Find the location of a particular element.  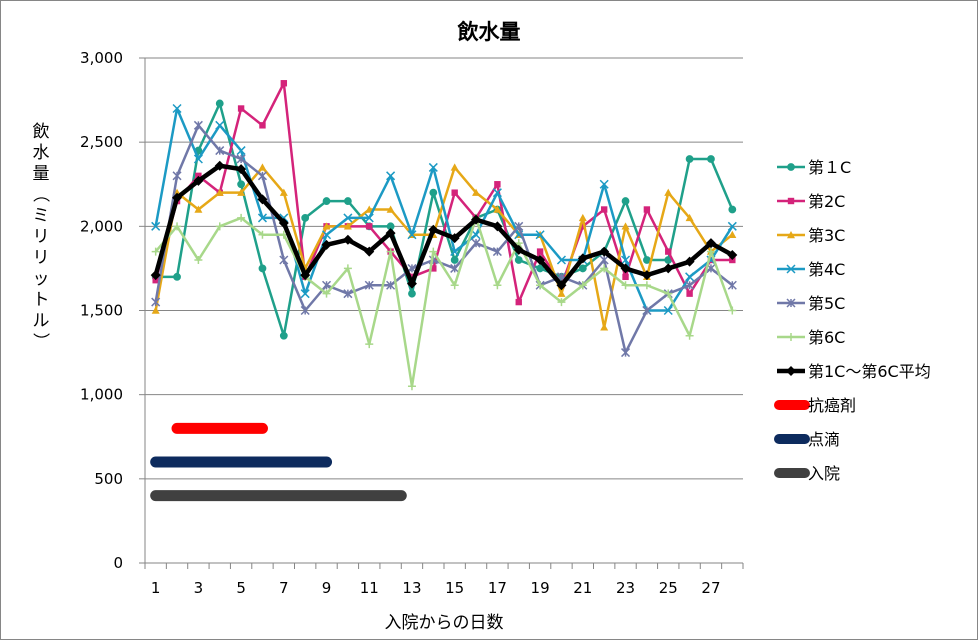

legend-item: 入院 is located at coordinates (807, 473).